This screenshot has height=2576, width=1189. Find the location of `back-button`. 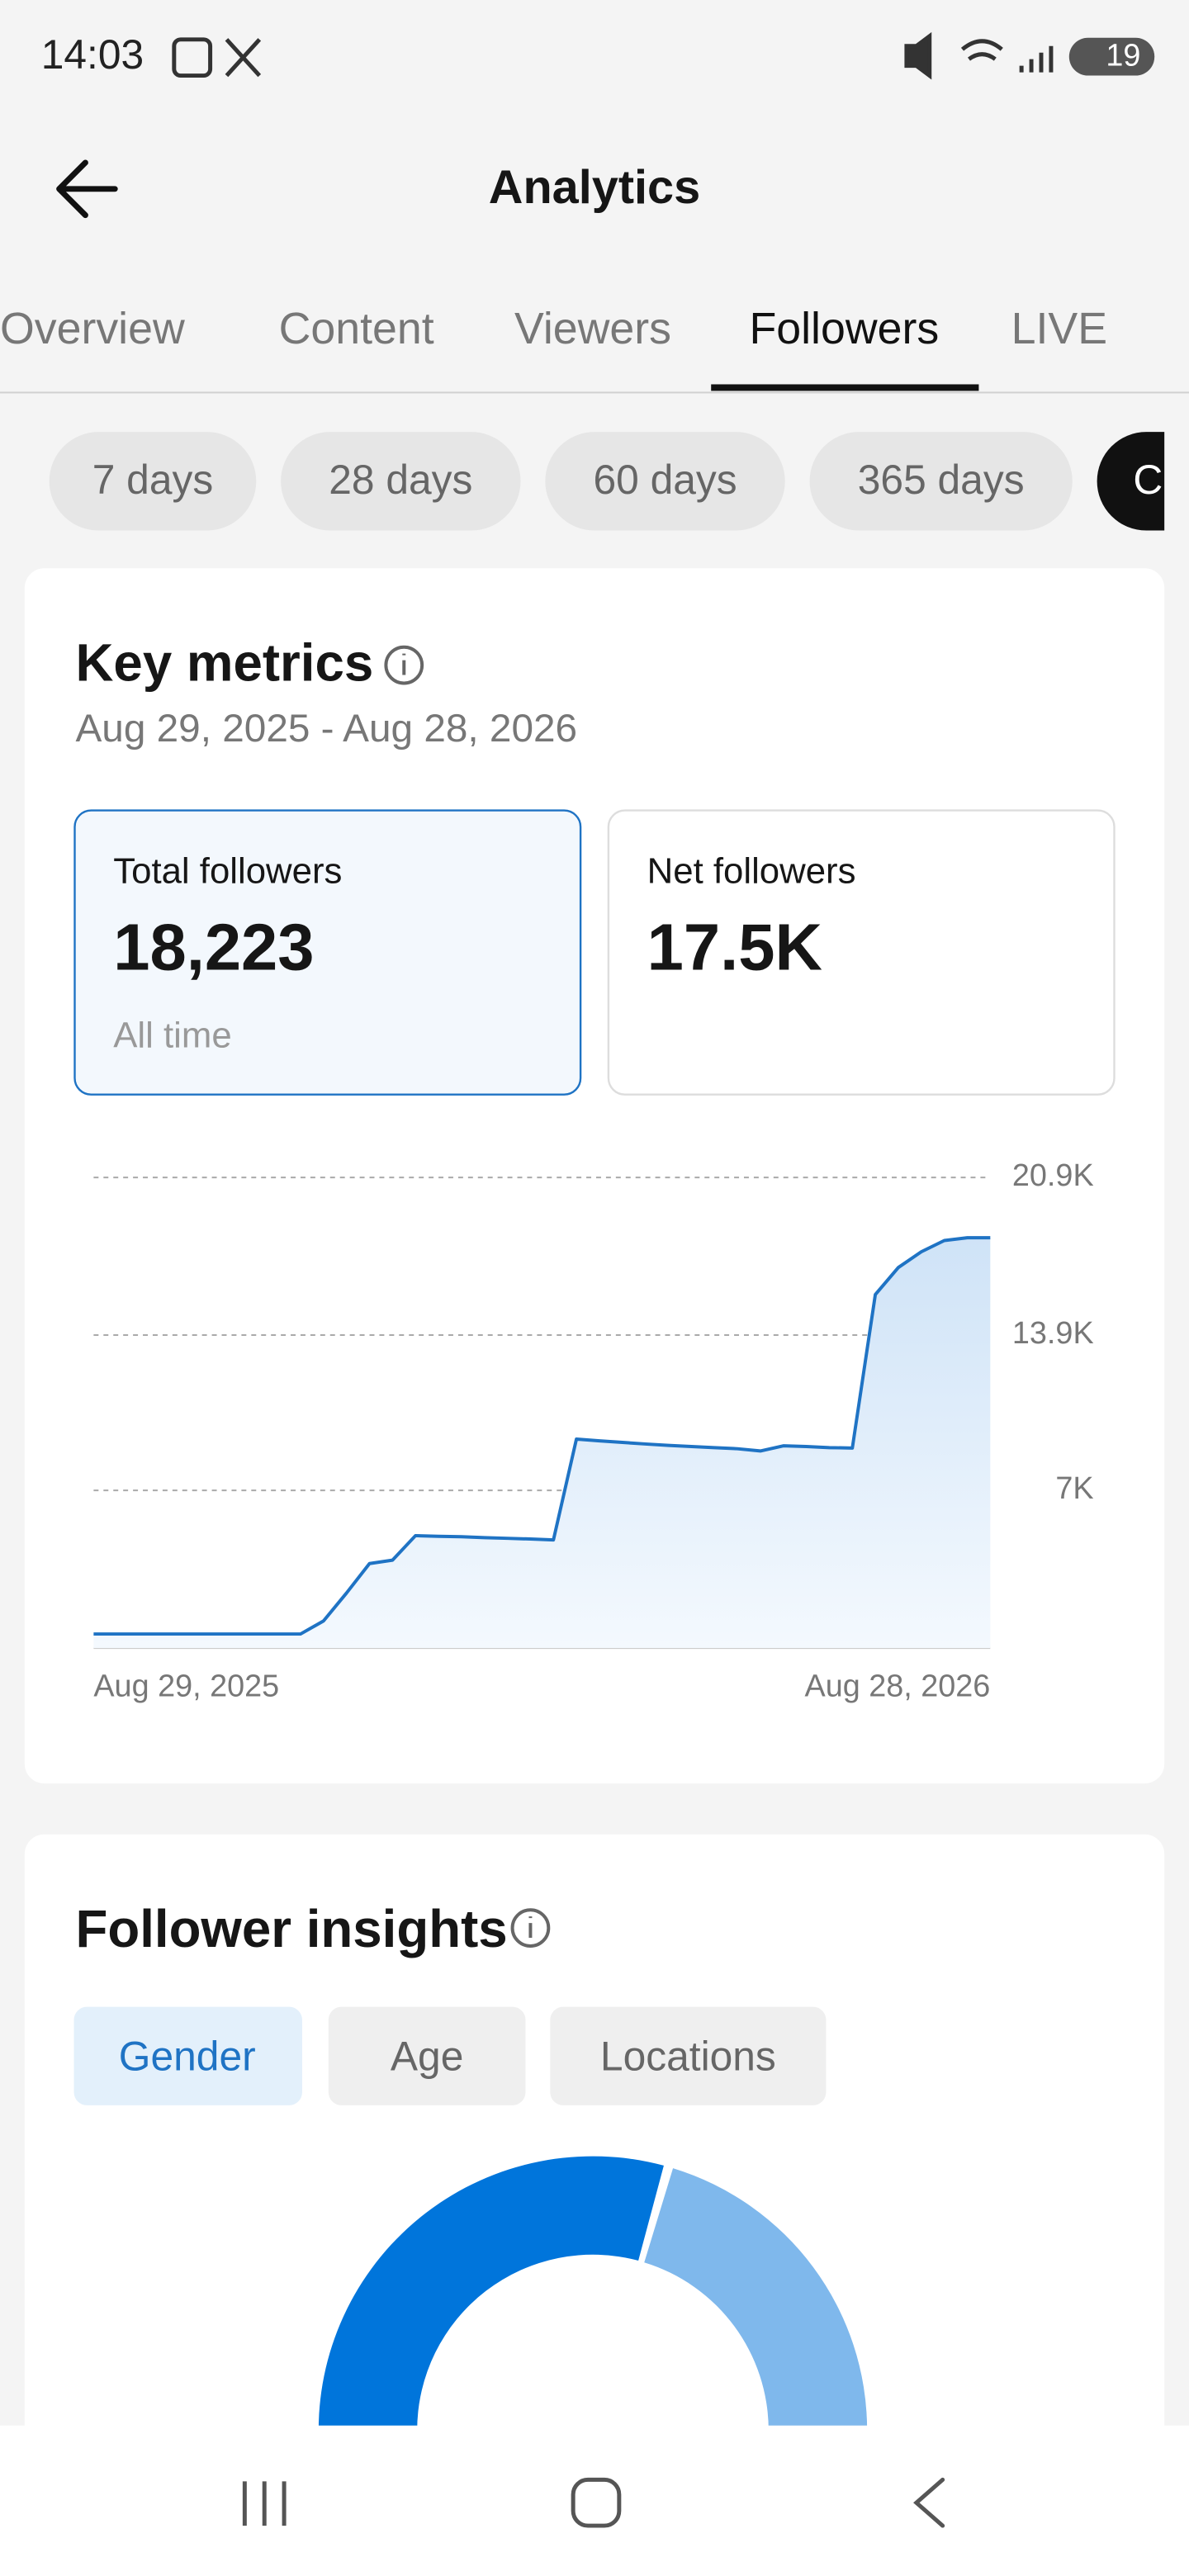

back-button is located at coordinates (87, 189).